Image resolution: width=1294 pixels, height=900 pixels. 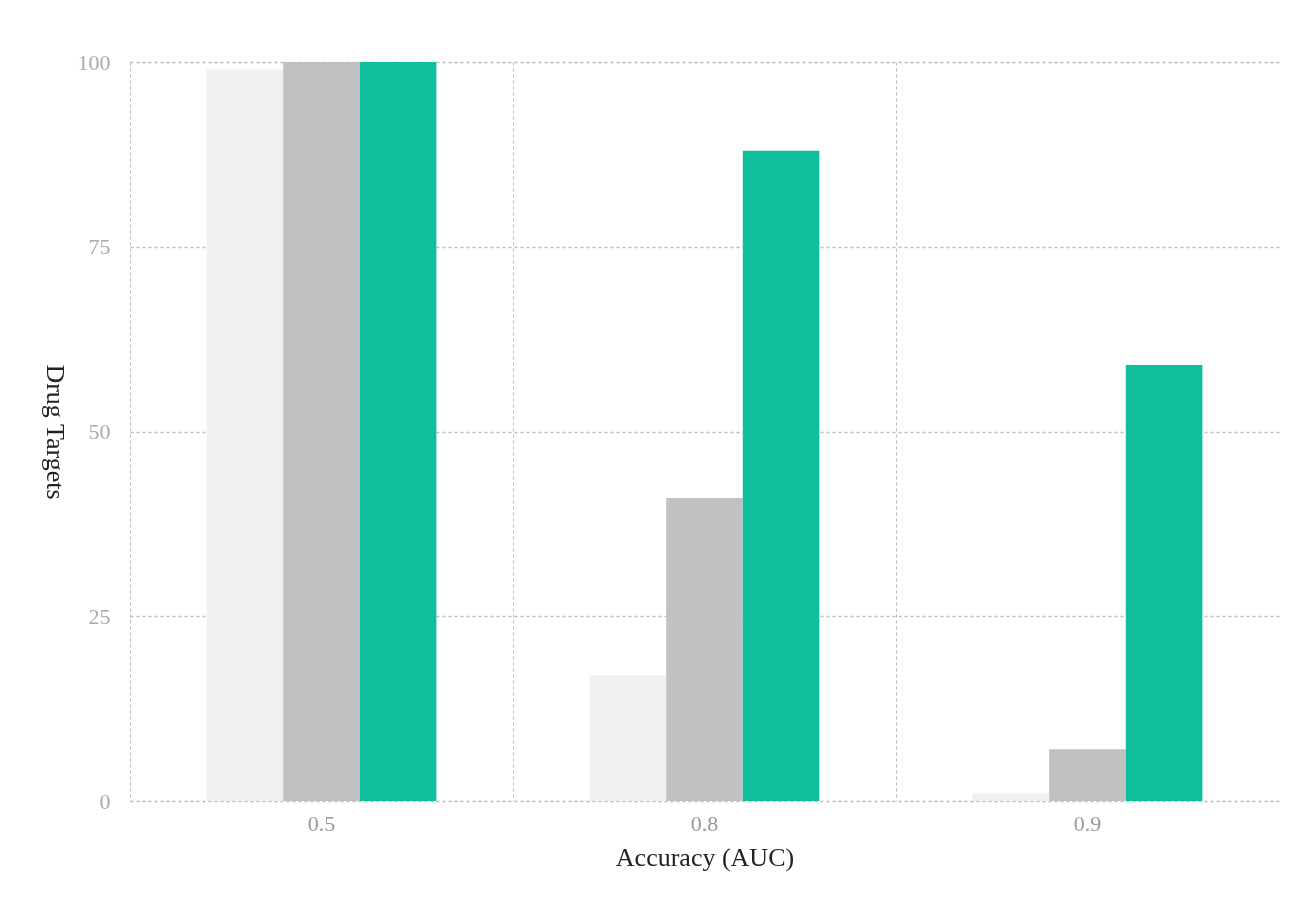 I want to click on x-tick-label: 0.5, so click(x=321, y=823).